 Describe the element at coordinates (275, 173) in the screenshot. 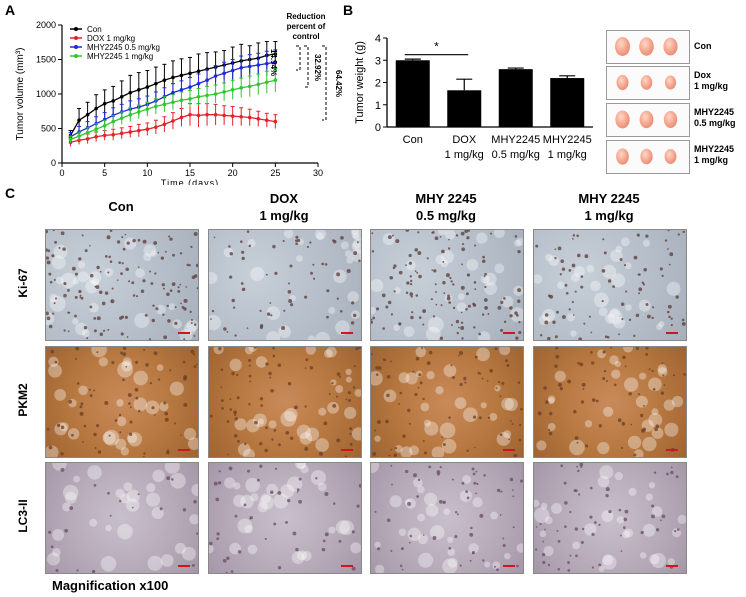

I see `x-tick-label: 25` at that location.